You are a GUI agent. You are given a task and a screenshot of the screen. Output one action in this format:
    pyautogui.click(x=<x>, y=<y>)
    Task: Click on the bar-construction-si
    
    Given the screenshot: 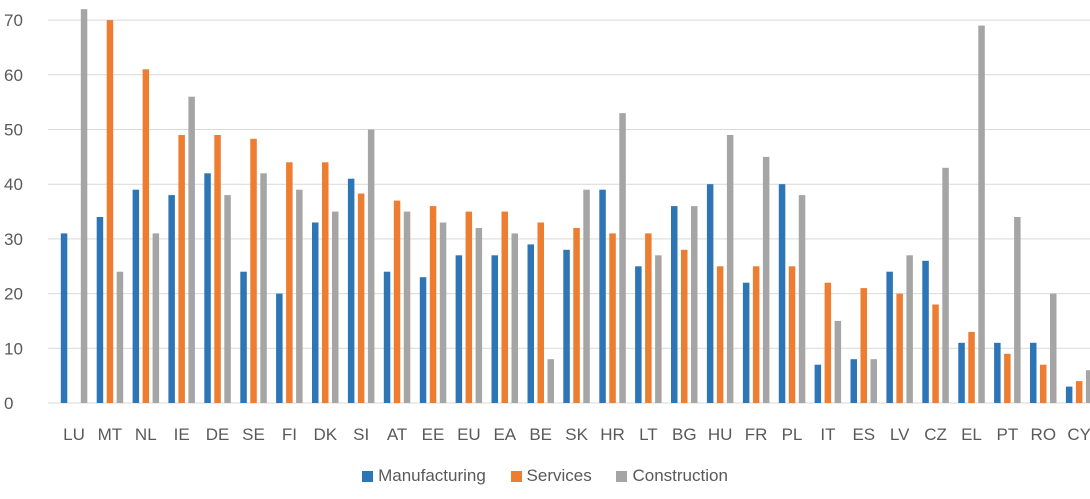 What is the action you would take?
    pyautogui.click(x=371, y=266)
    